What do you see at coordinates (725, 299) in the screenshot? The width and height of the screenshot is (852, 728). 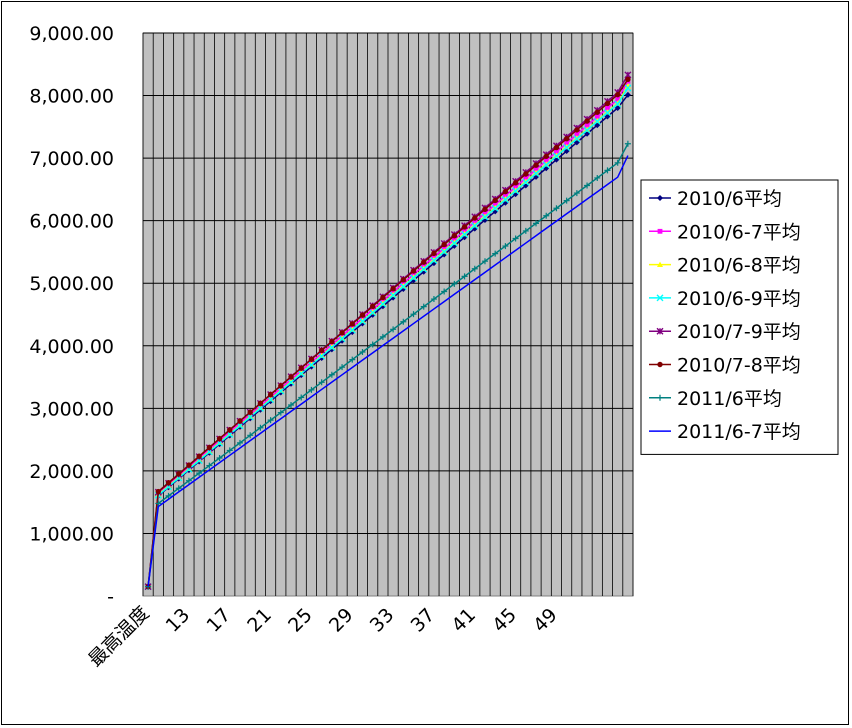 I see `legend-item: 2010/6-9平均` at bounding box center [725, 299].